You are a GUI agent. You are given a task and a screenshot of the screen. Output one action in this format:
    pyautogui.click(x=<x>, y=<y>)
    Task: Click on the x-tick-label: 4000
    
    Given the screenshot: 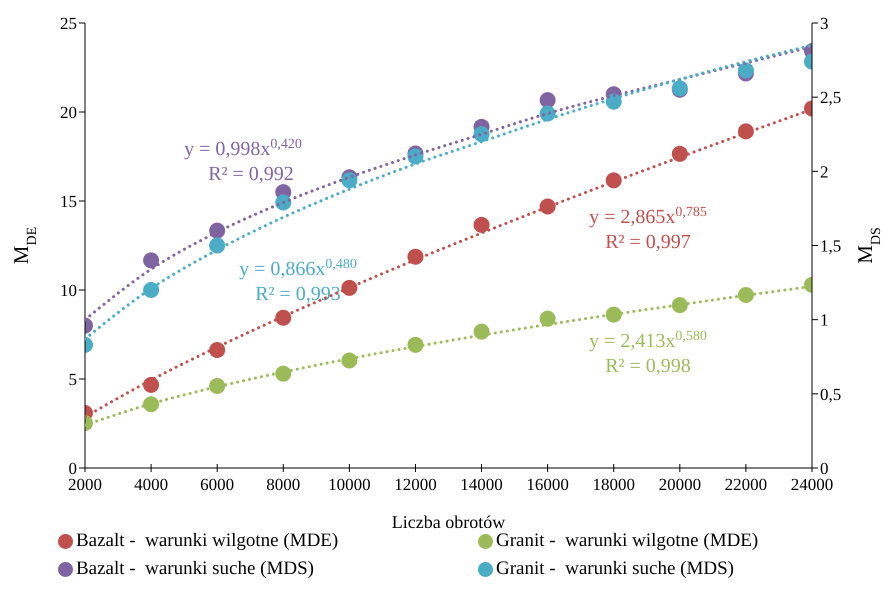 What is the action you would take?
    pyautogui.click(x=151, y=484)
    